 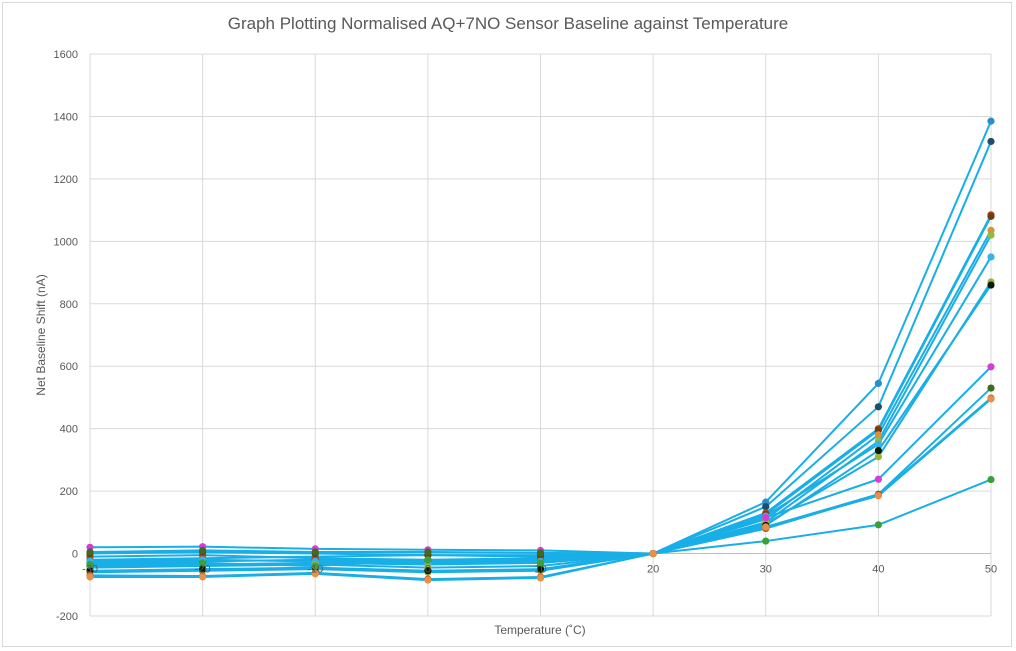 What do you see at coordinates (41, 334) in the screenshot?
I see `y-axis-title: Net Baseline Shift (nA)` at bounding box center [41, 334].